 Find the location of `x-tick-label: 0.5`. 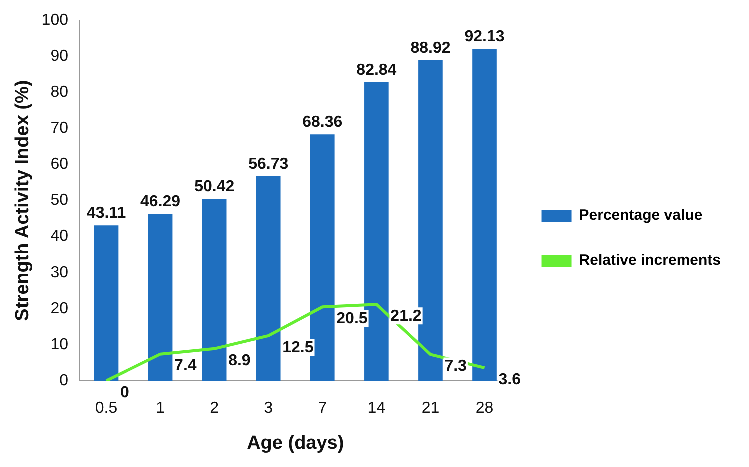

x-tick-label: 0.5 is located at coordinates (106, 409).